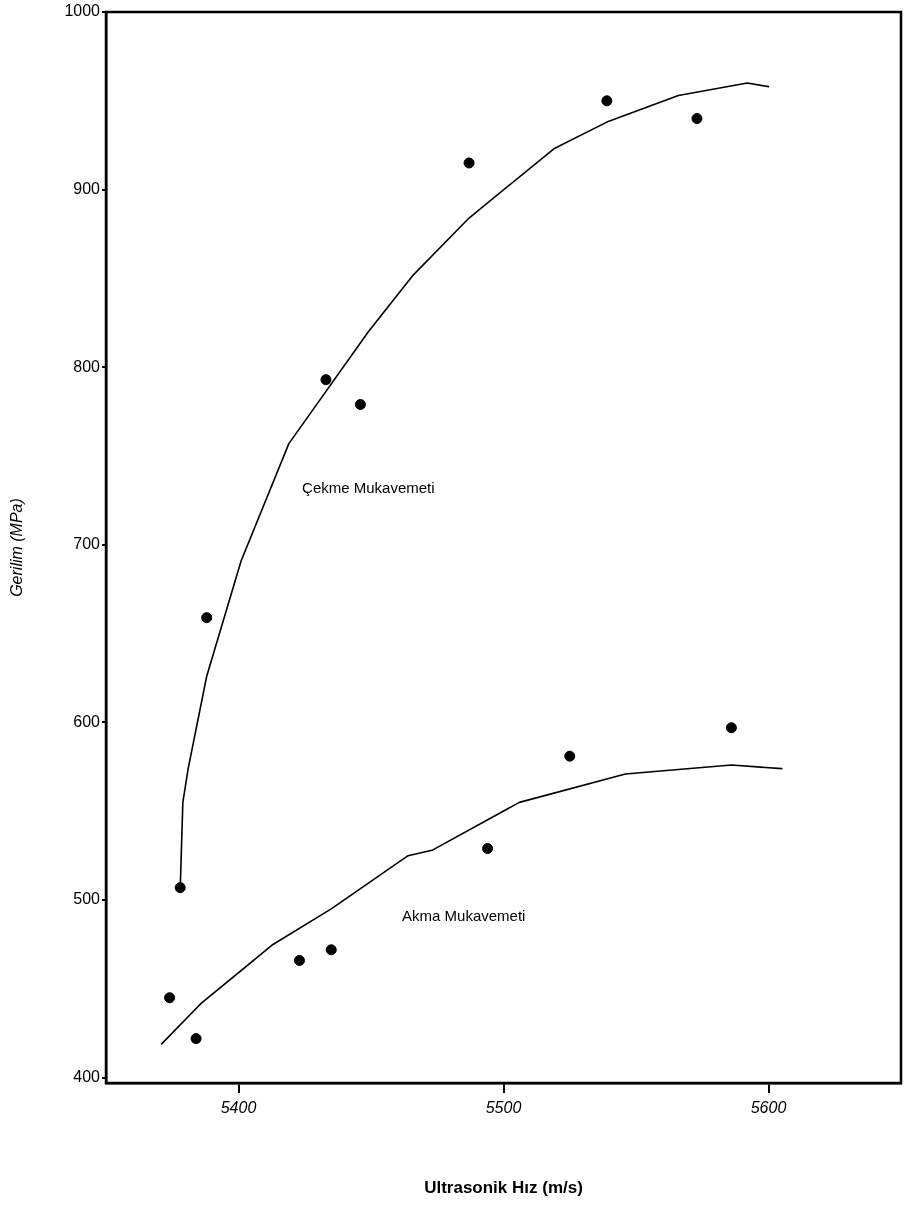  Describe the element at coordinates (87, 899) in the screenshot. I see `y-tick-label: 500` at that location.